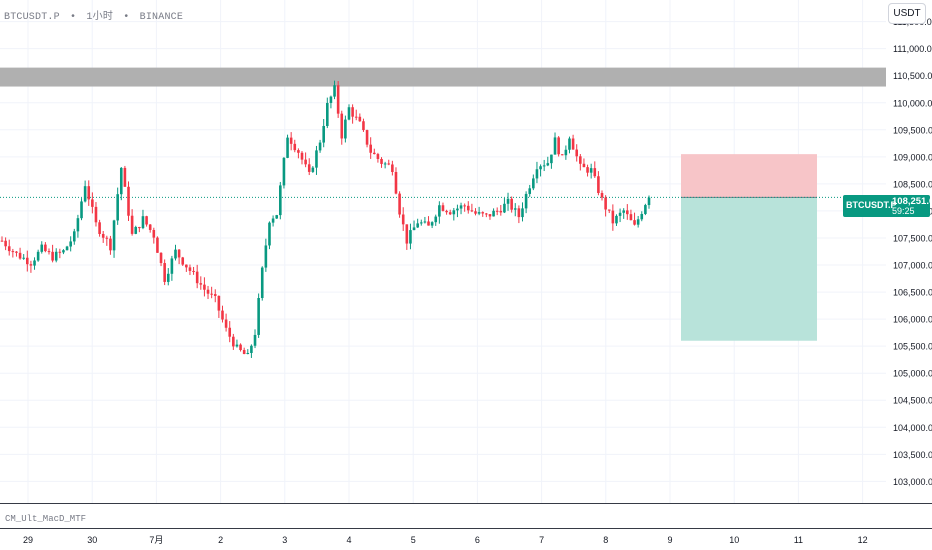 The image size is (932, 550). What do you see at coordinates (95, 15) in the screenshot?
I see `symbol-info: BTCUSDT.P • 1小时 • BINANCE` at bounding box center [95, 15].